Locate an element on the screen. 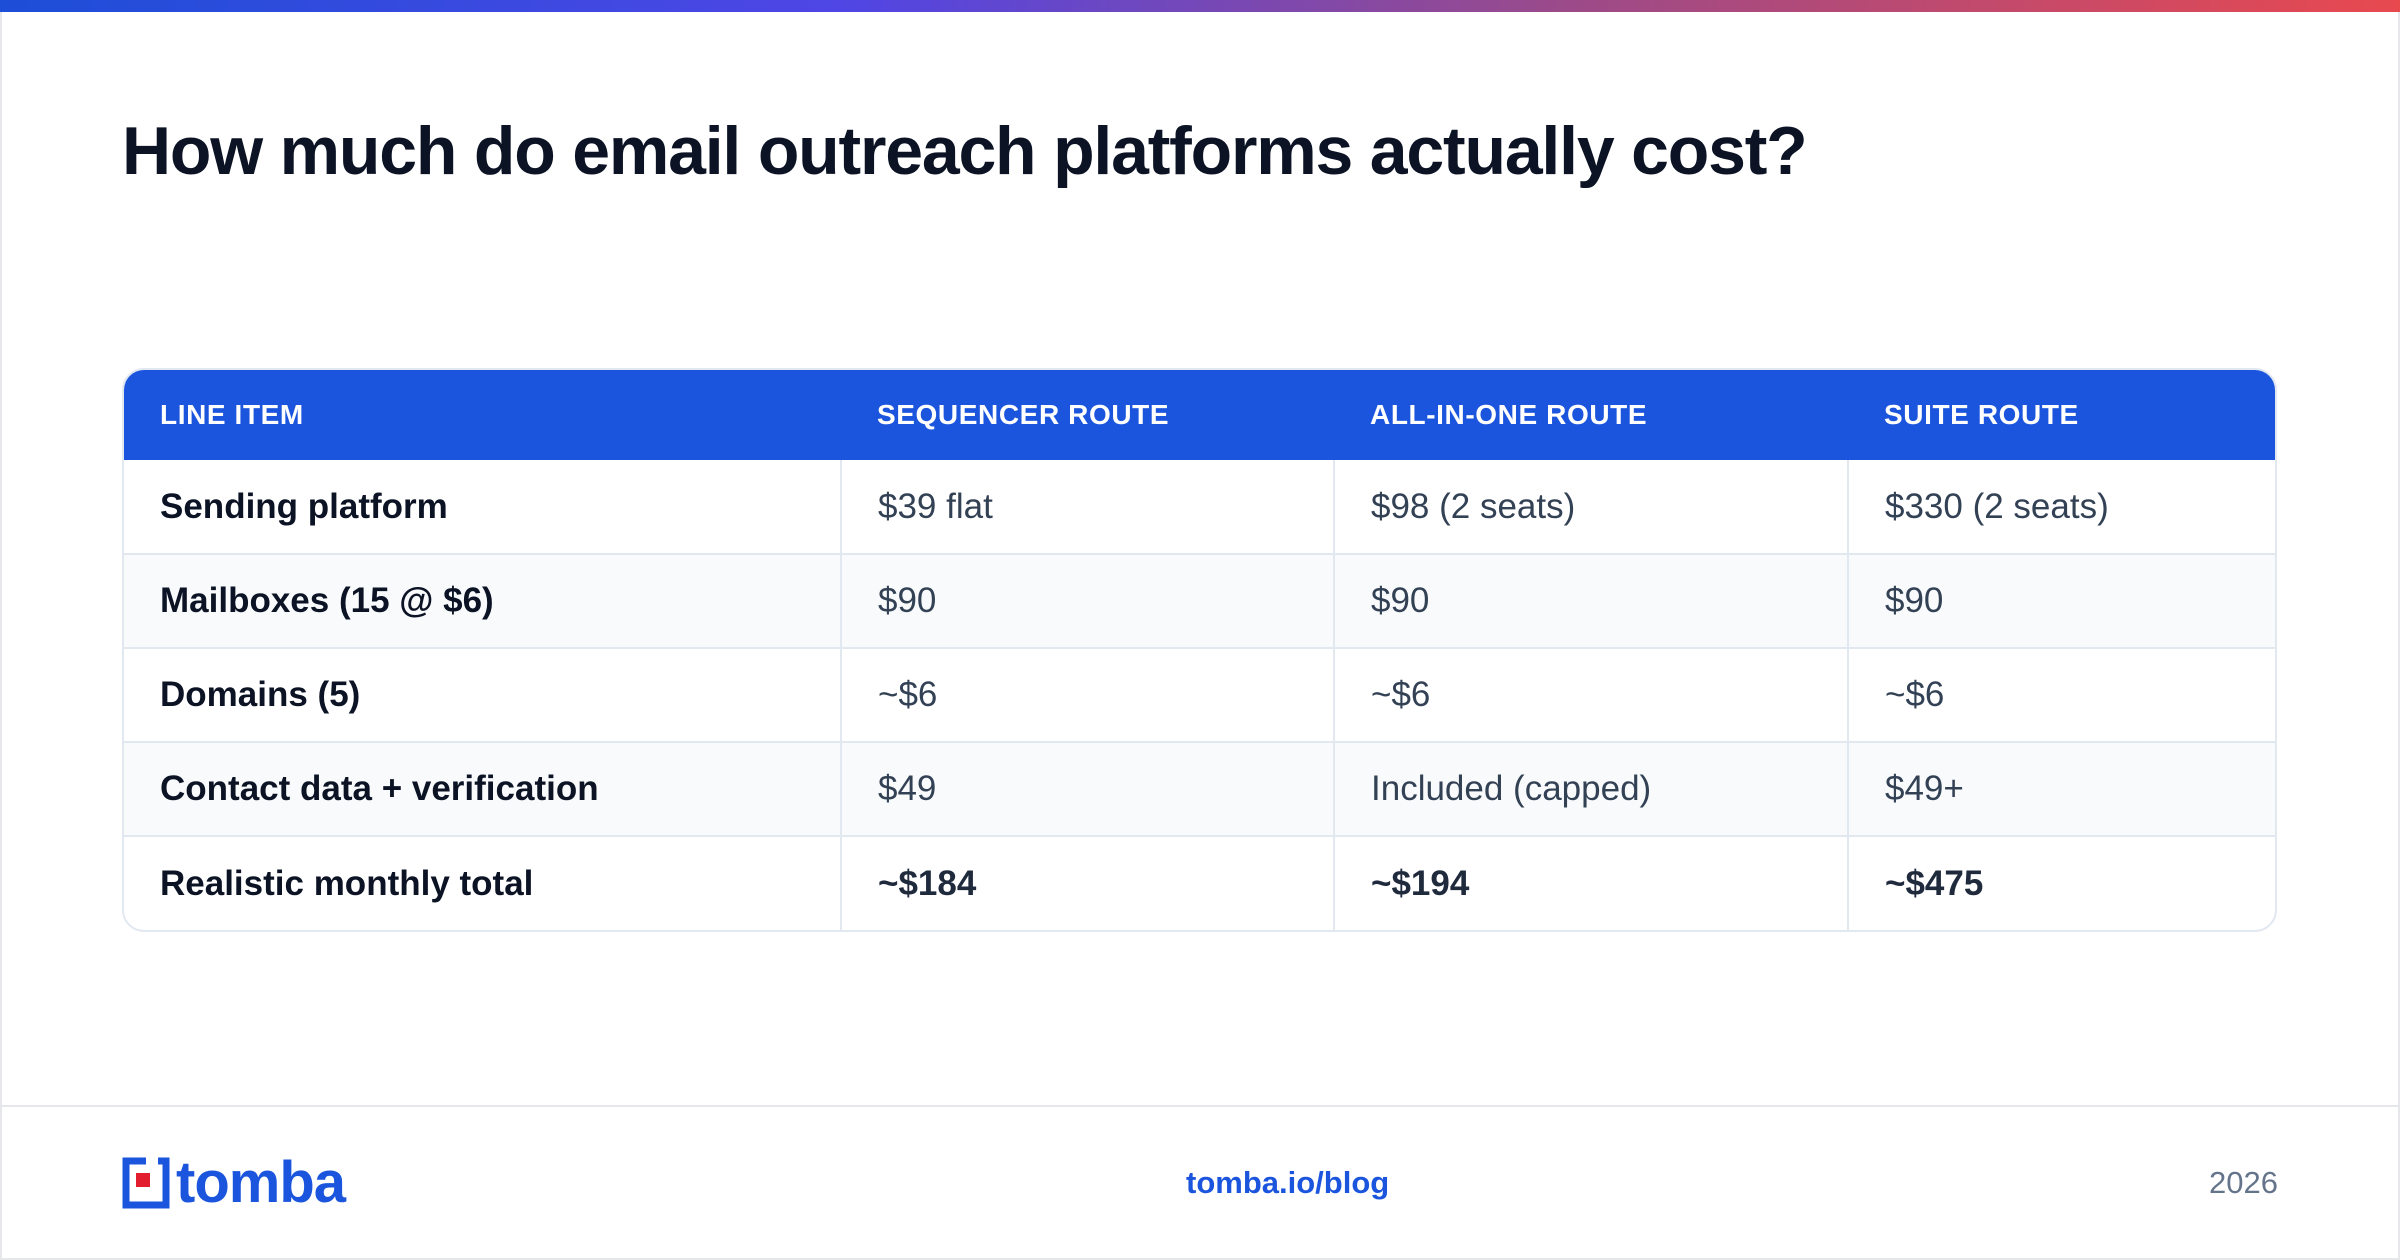 Image resolution: width=2400 pixels, height=1260 pixels. footer-divider is located at coordinates (1200, 1106).